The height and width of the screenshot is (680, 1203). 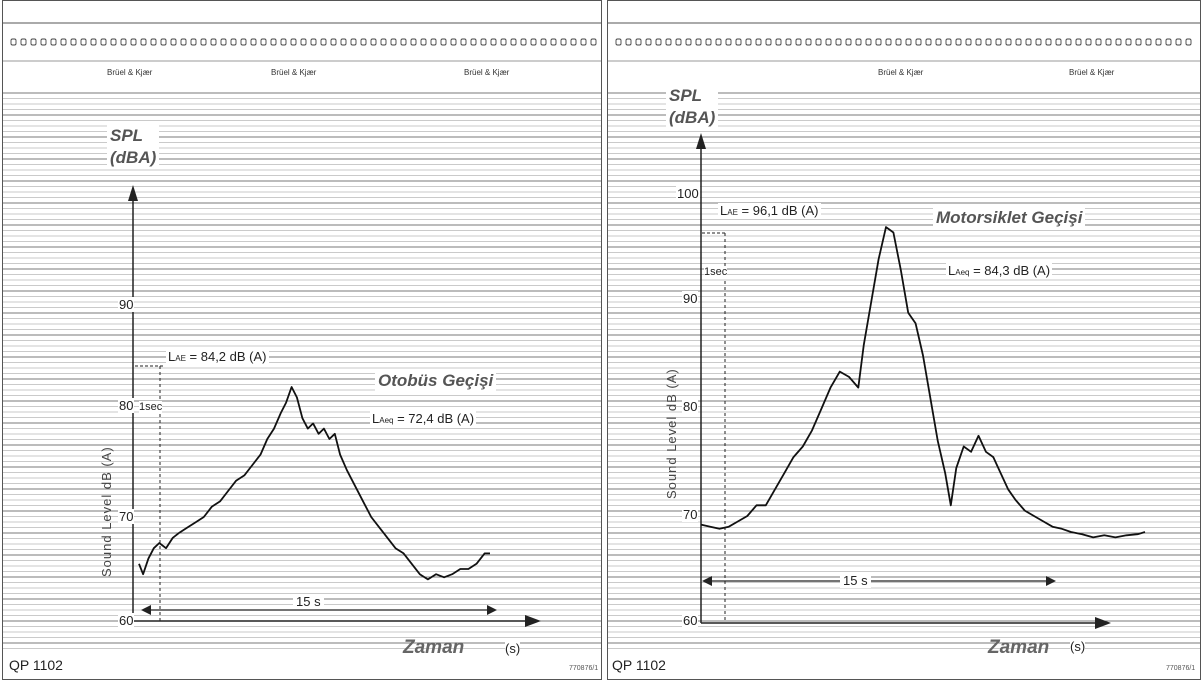 I want to click on laeq-annotation: LAeq = 72,4 dB (A), so click(x=423, y=418).